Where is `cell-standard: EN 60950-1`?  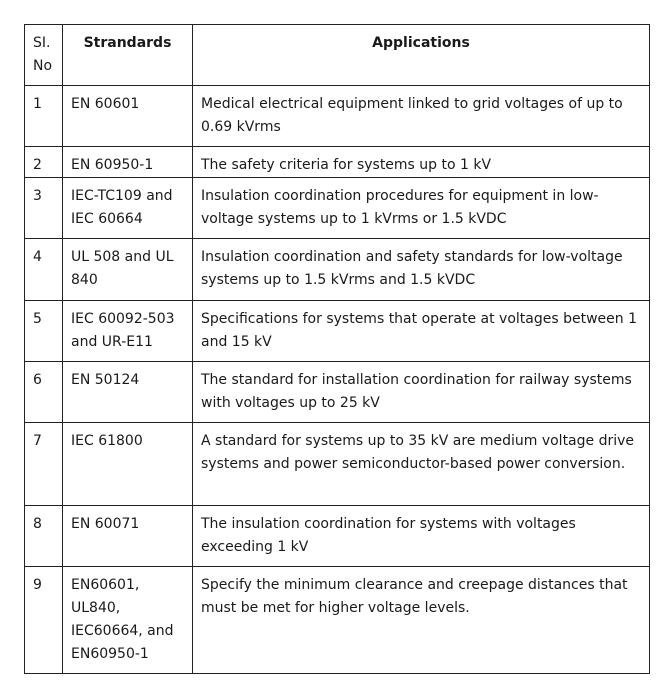 cell-standard: EN 60950-1 is located at coordinates (127, 162).